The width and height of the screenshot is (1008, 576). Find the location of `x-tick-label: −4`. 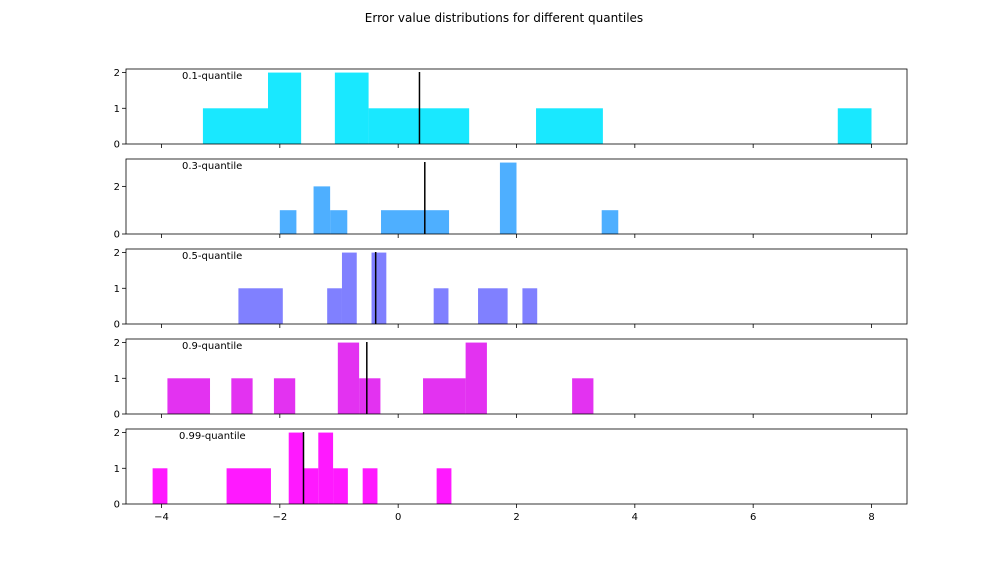

x-tick-label: −4 is located at coordinates (161, 517).